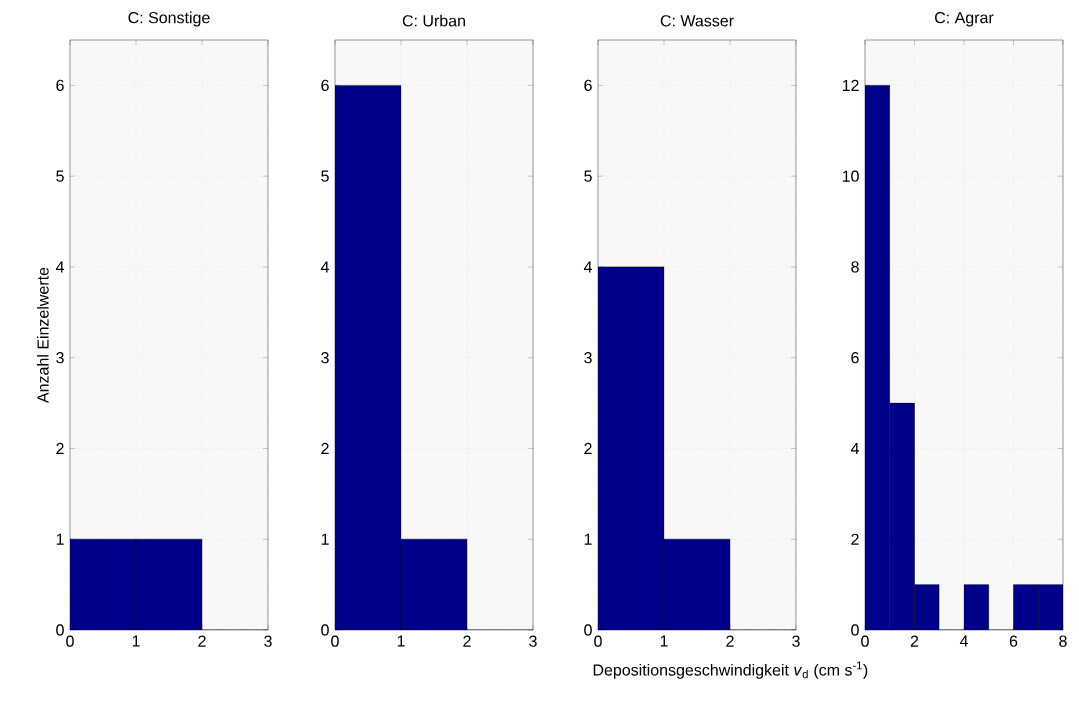 Image resolution: width=1079 pixels, height=722 pixels. Describe the element at coordinates (850, 85) in the screenshot. I see `y-tick-label: 12` at that location.